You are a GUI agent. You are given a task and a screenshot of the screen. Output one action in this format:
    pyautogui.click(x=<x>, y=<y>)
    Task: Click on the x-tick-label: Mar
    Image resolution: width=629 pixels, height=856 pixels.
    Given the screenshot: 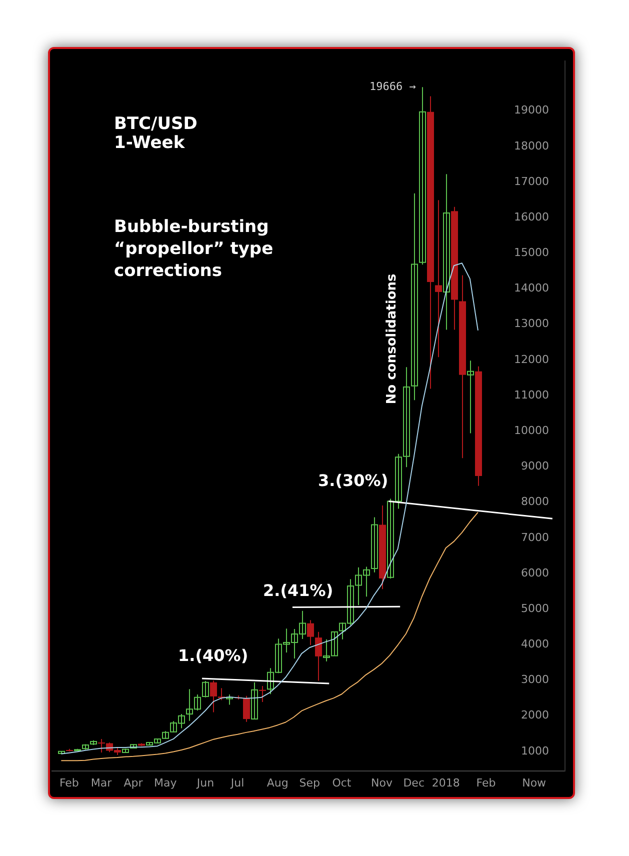 What is the action you would take?
    pyautogui.click(x=101, y=783)
    